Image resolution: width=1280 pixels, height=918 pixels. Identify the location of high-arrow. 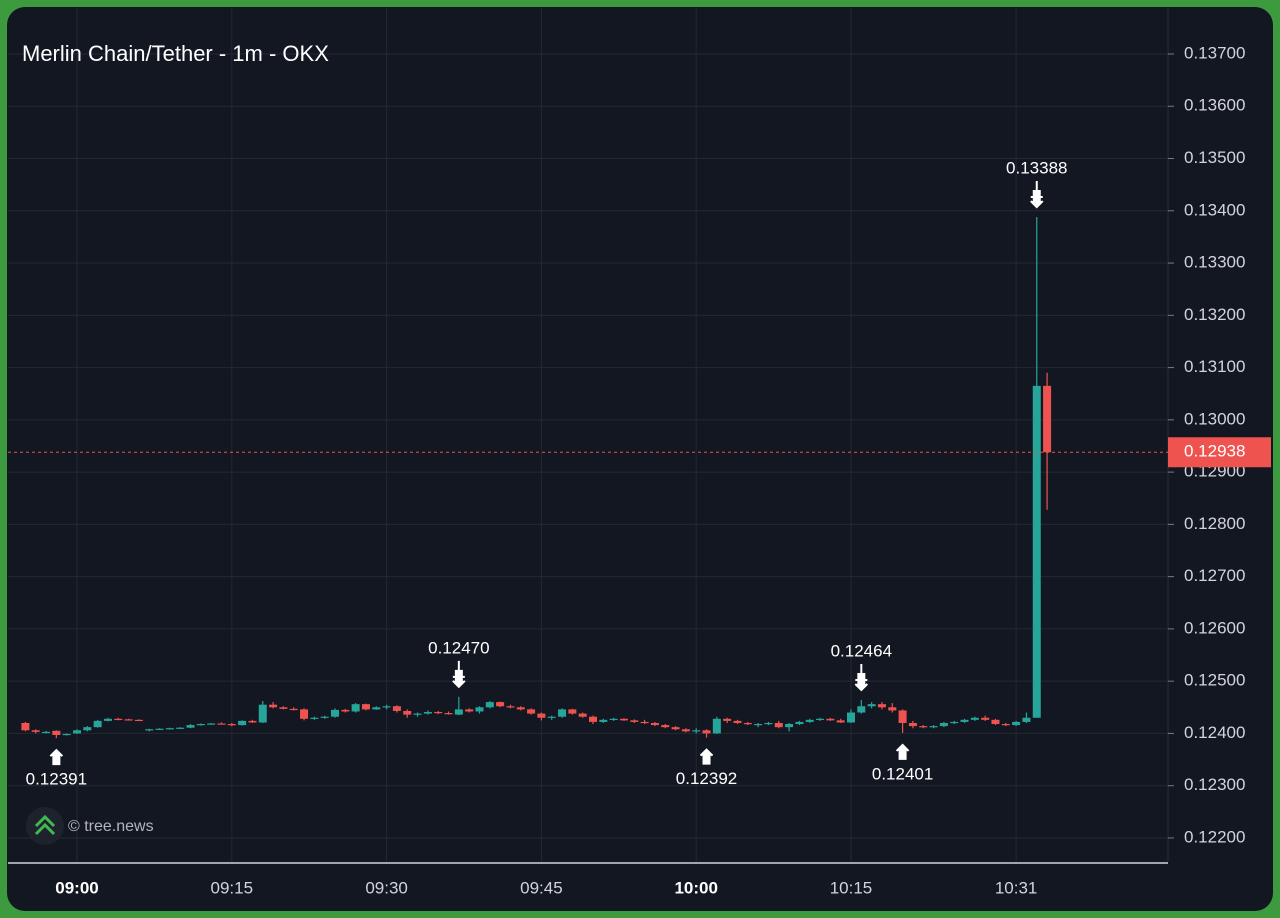
(459, 674).